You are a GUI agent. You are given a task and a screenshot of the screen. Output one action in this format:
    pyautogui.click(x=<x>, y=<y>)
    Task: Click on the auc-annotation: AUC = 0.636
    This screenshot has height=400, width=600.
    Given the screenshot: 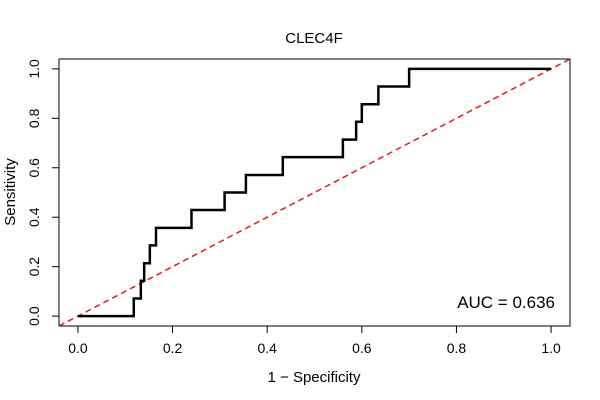 What is the action you would take?
    pyautogui.click(x=506, y=302)
    